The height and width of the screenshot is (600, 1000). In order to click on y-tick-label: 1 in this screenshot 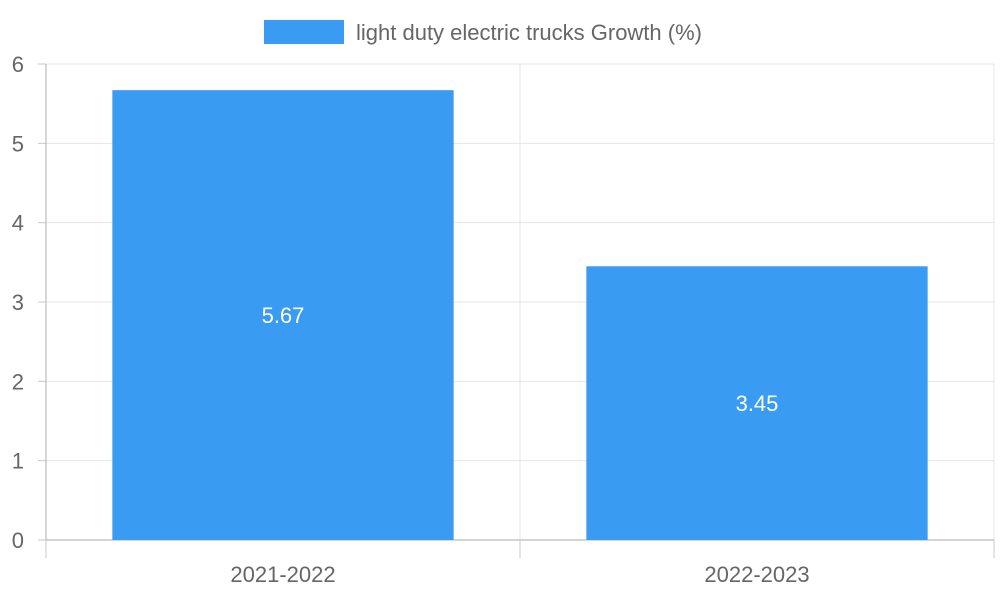, I will do `click(18, 461)`.